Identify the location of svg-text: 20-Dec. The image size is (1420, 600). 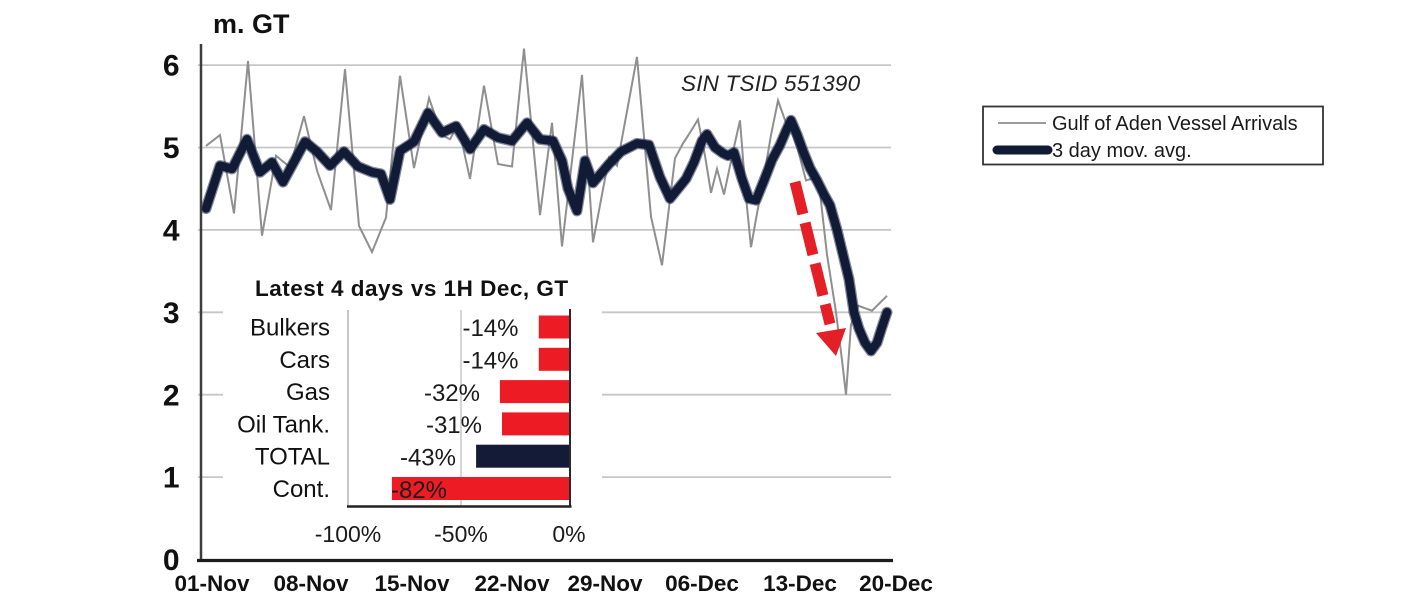
(896, 583).